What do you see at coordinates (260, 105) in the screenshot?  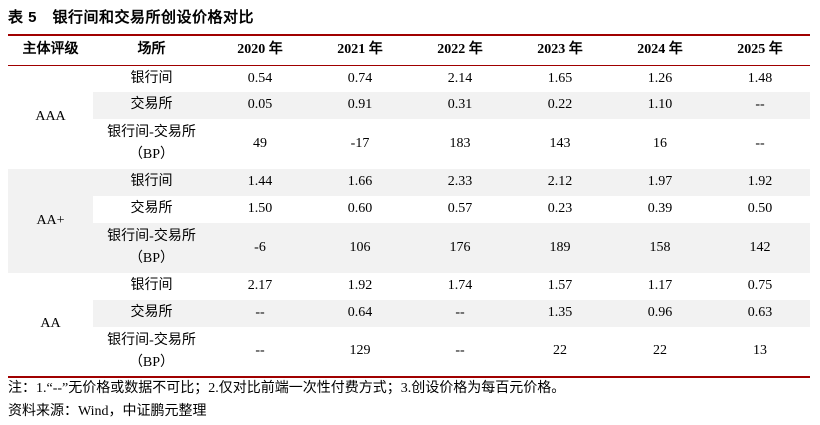 I see `value-cell: 0.05` at bounding box center [260, 105].